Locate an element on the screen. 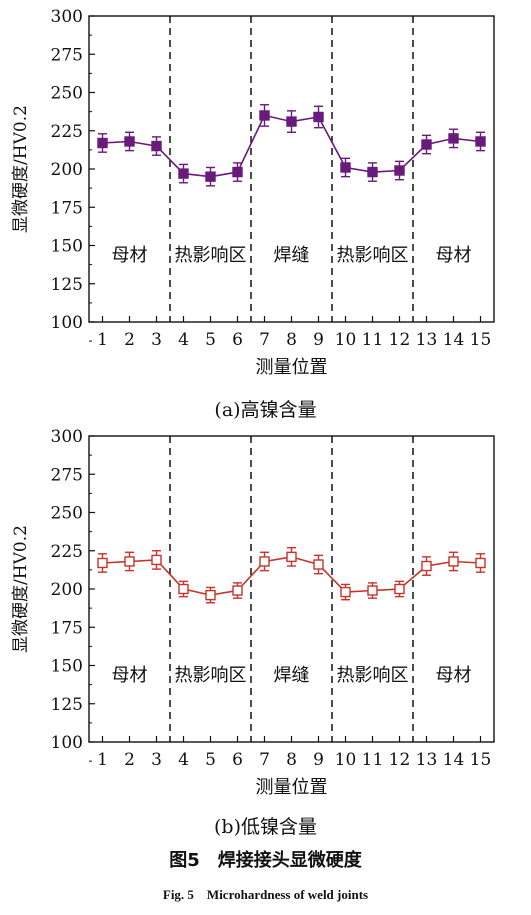 The width and height of the screenshot is (531, 915). figure-title-en: Fig. 5 Microhardness of weld joints is located at coordinates (265, 894).